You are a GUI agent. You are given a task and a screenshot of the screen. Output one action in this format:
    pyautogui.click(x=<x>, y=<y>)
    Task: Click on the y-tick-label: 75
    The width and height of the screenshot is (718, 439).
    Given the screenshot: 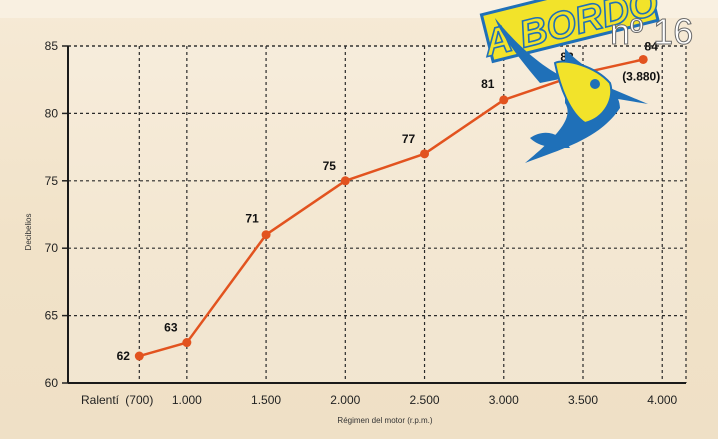 What is the action you would take?
    pyautogui.click(x=52, y=181)
    